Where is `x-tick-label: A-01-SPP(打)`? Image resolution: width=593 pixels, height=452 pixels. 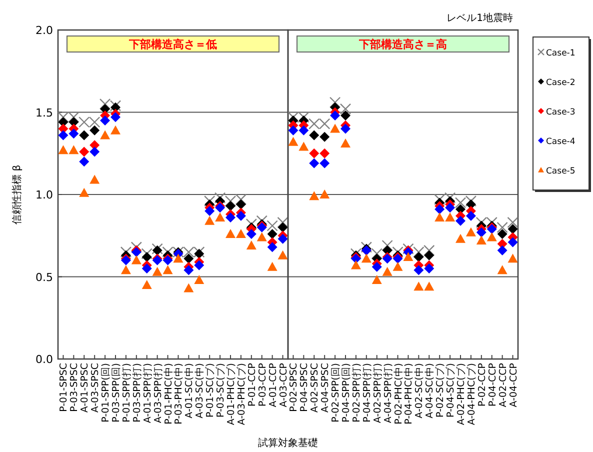 x-tick-label: A-01-SPP(打) is located at coordinates (147, 393).